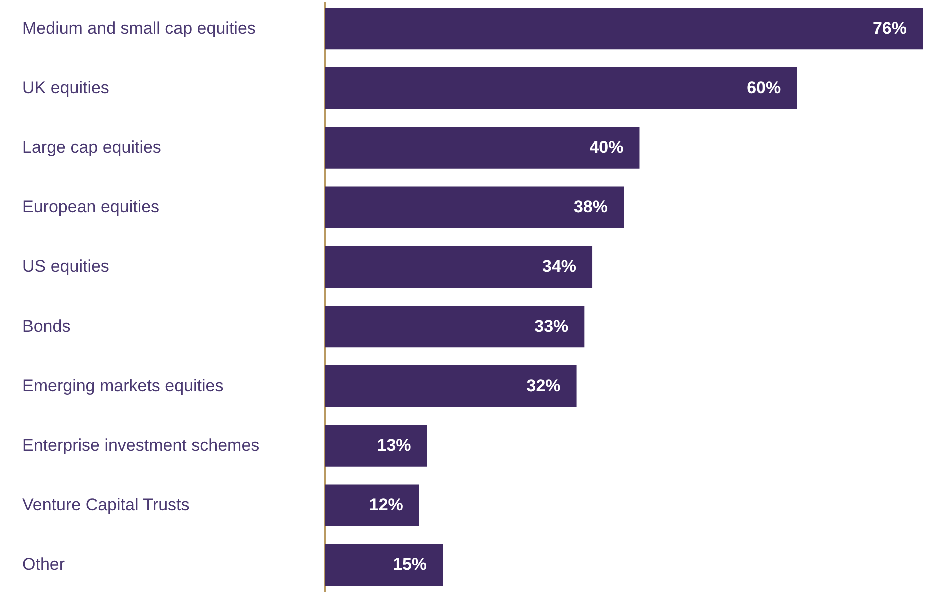 The height and width of the screenshot is (597, 931). What do you see at coordinates (46, 326) in the screenshot?
I see `y-tick-label: Bonds` at bounding box center [46, 326].